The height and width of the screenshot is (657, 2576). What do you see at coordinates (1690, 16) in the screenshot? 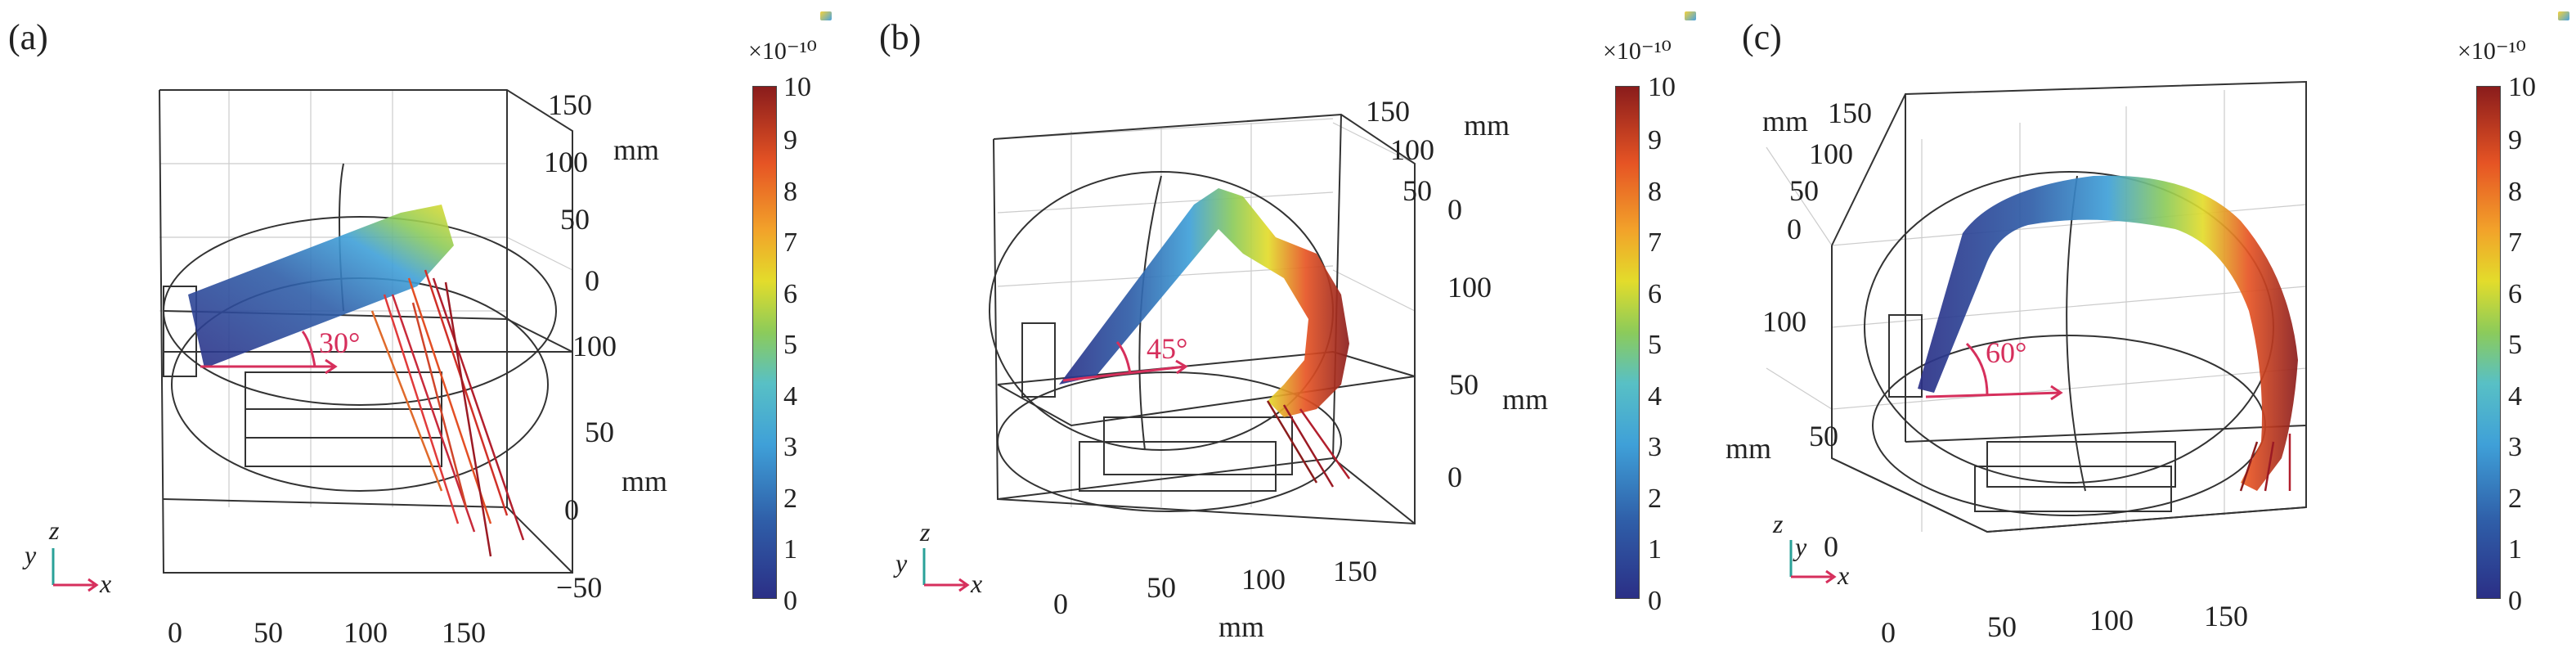
I see `colorbar-icon` at bounding box center [1690, 16].